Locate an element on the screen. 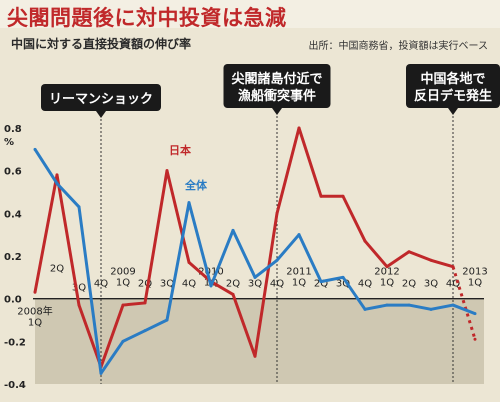 This screenshot has width=500, height=402. x-tick-label: 2010 is located at coordinates (210, 272).